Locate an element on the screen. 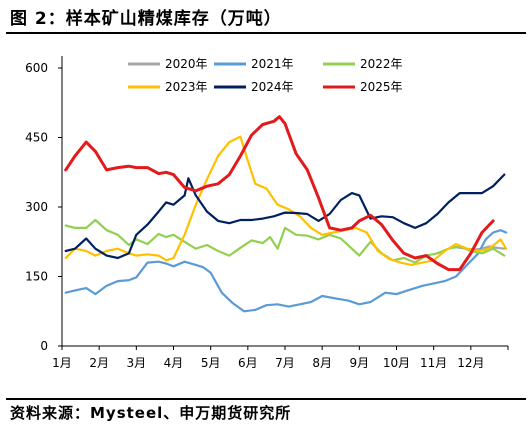 This screenshot has height=426, width=532. x-tick-label: 3月 is located at coordinates (137, 363).